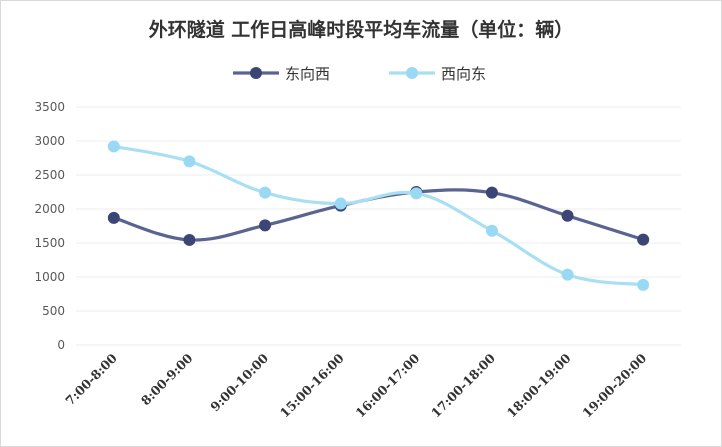 The image size is (722, 447). Describe the element at coordinates (614, 385) in the screenshot. I see `x-tick-label: 19:00-20:00` at that location.